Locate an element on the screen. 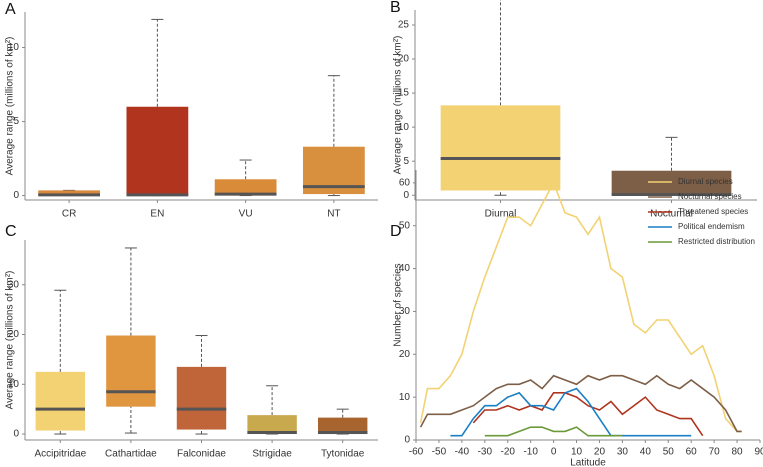 The width and height of the screenshot is (763, 467). x-tick-label: 30 is located at coordinates (623, 452).